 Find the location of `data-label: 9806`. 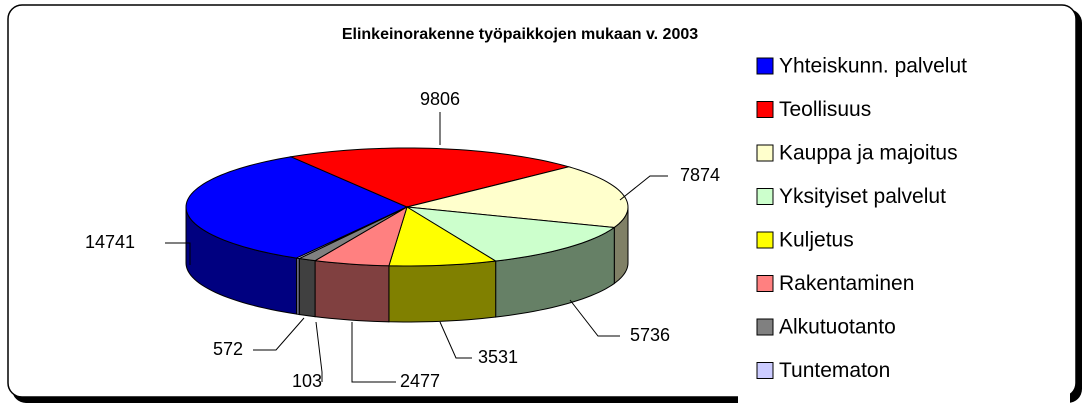

data-label: 9806 is located at coordinates (440, 99).